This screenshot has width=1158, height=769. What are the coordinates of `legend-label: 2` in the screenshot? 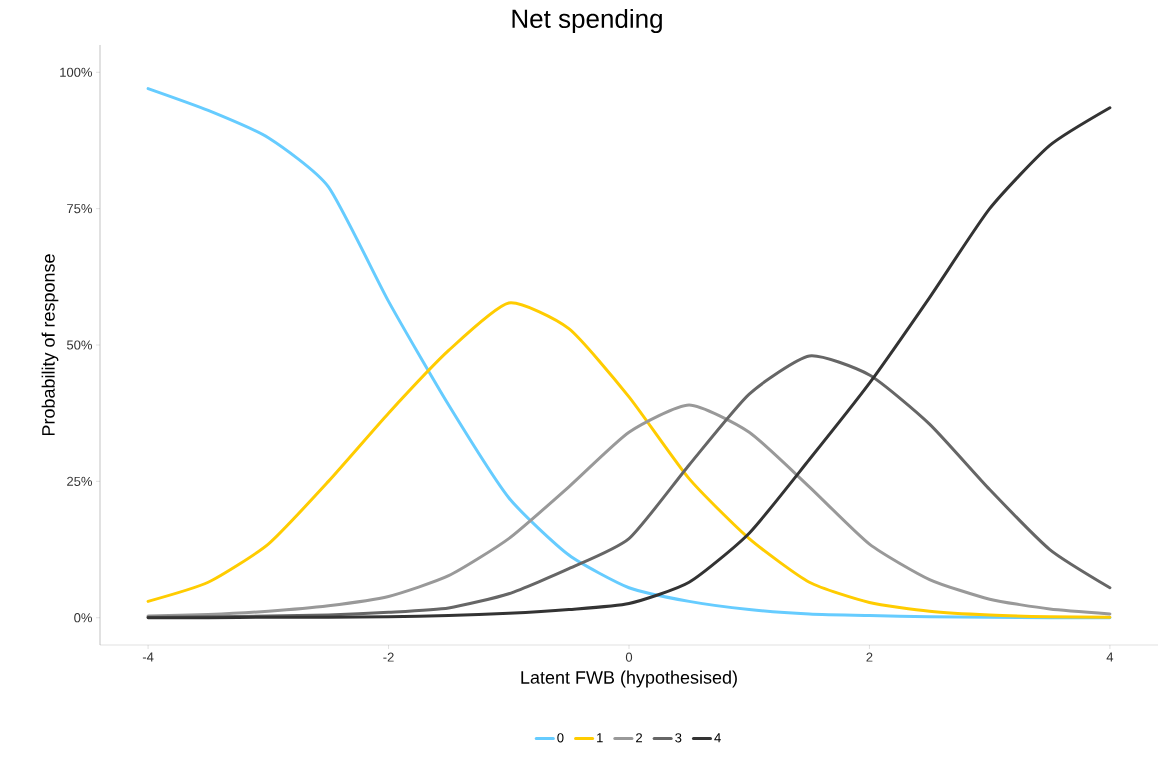 It's located at (639, 738).